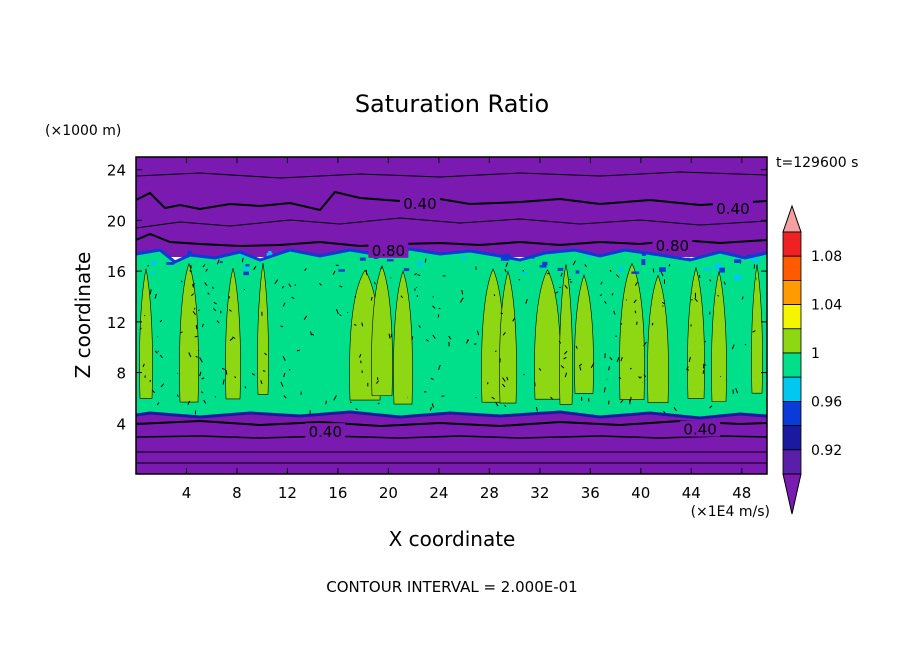  Describe the element at coordinates (826, 402) in the screenshot. I see `colorbar-label: 0.96` at that location.